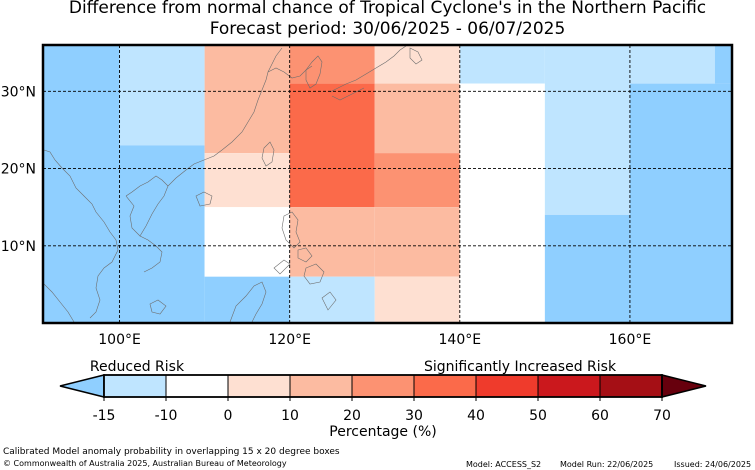 This screenshot has height=470, width=755. Describe the element at coordinates (382, 432) in the screenshot. I see `colorbar-axis-label: Percentage (%)` at that location.